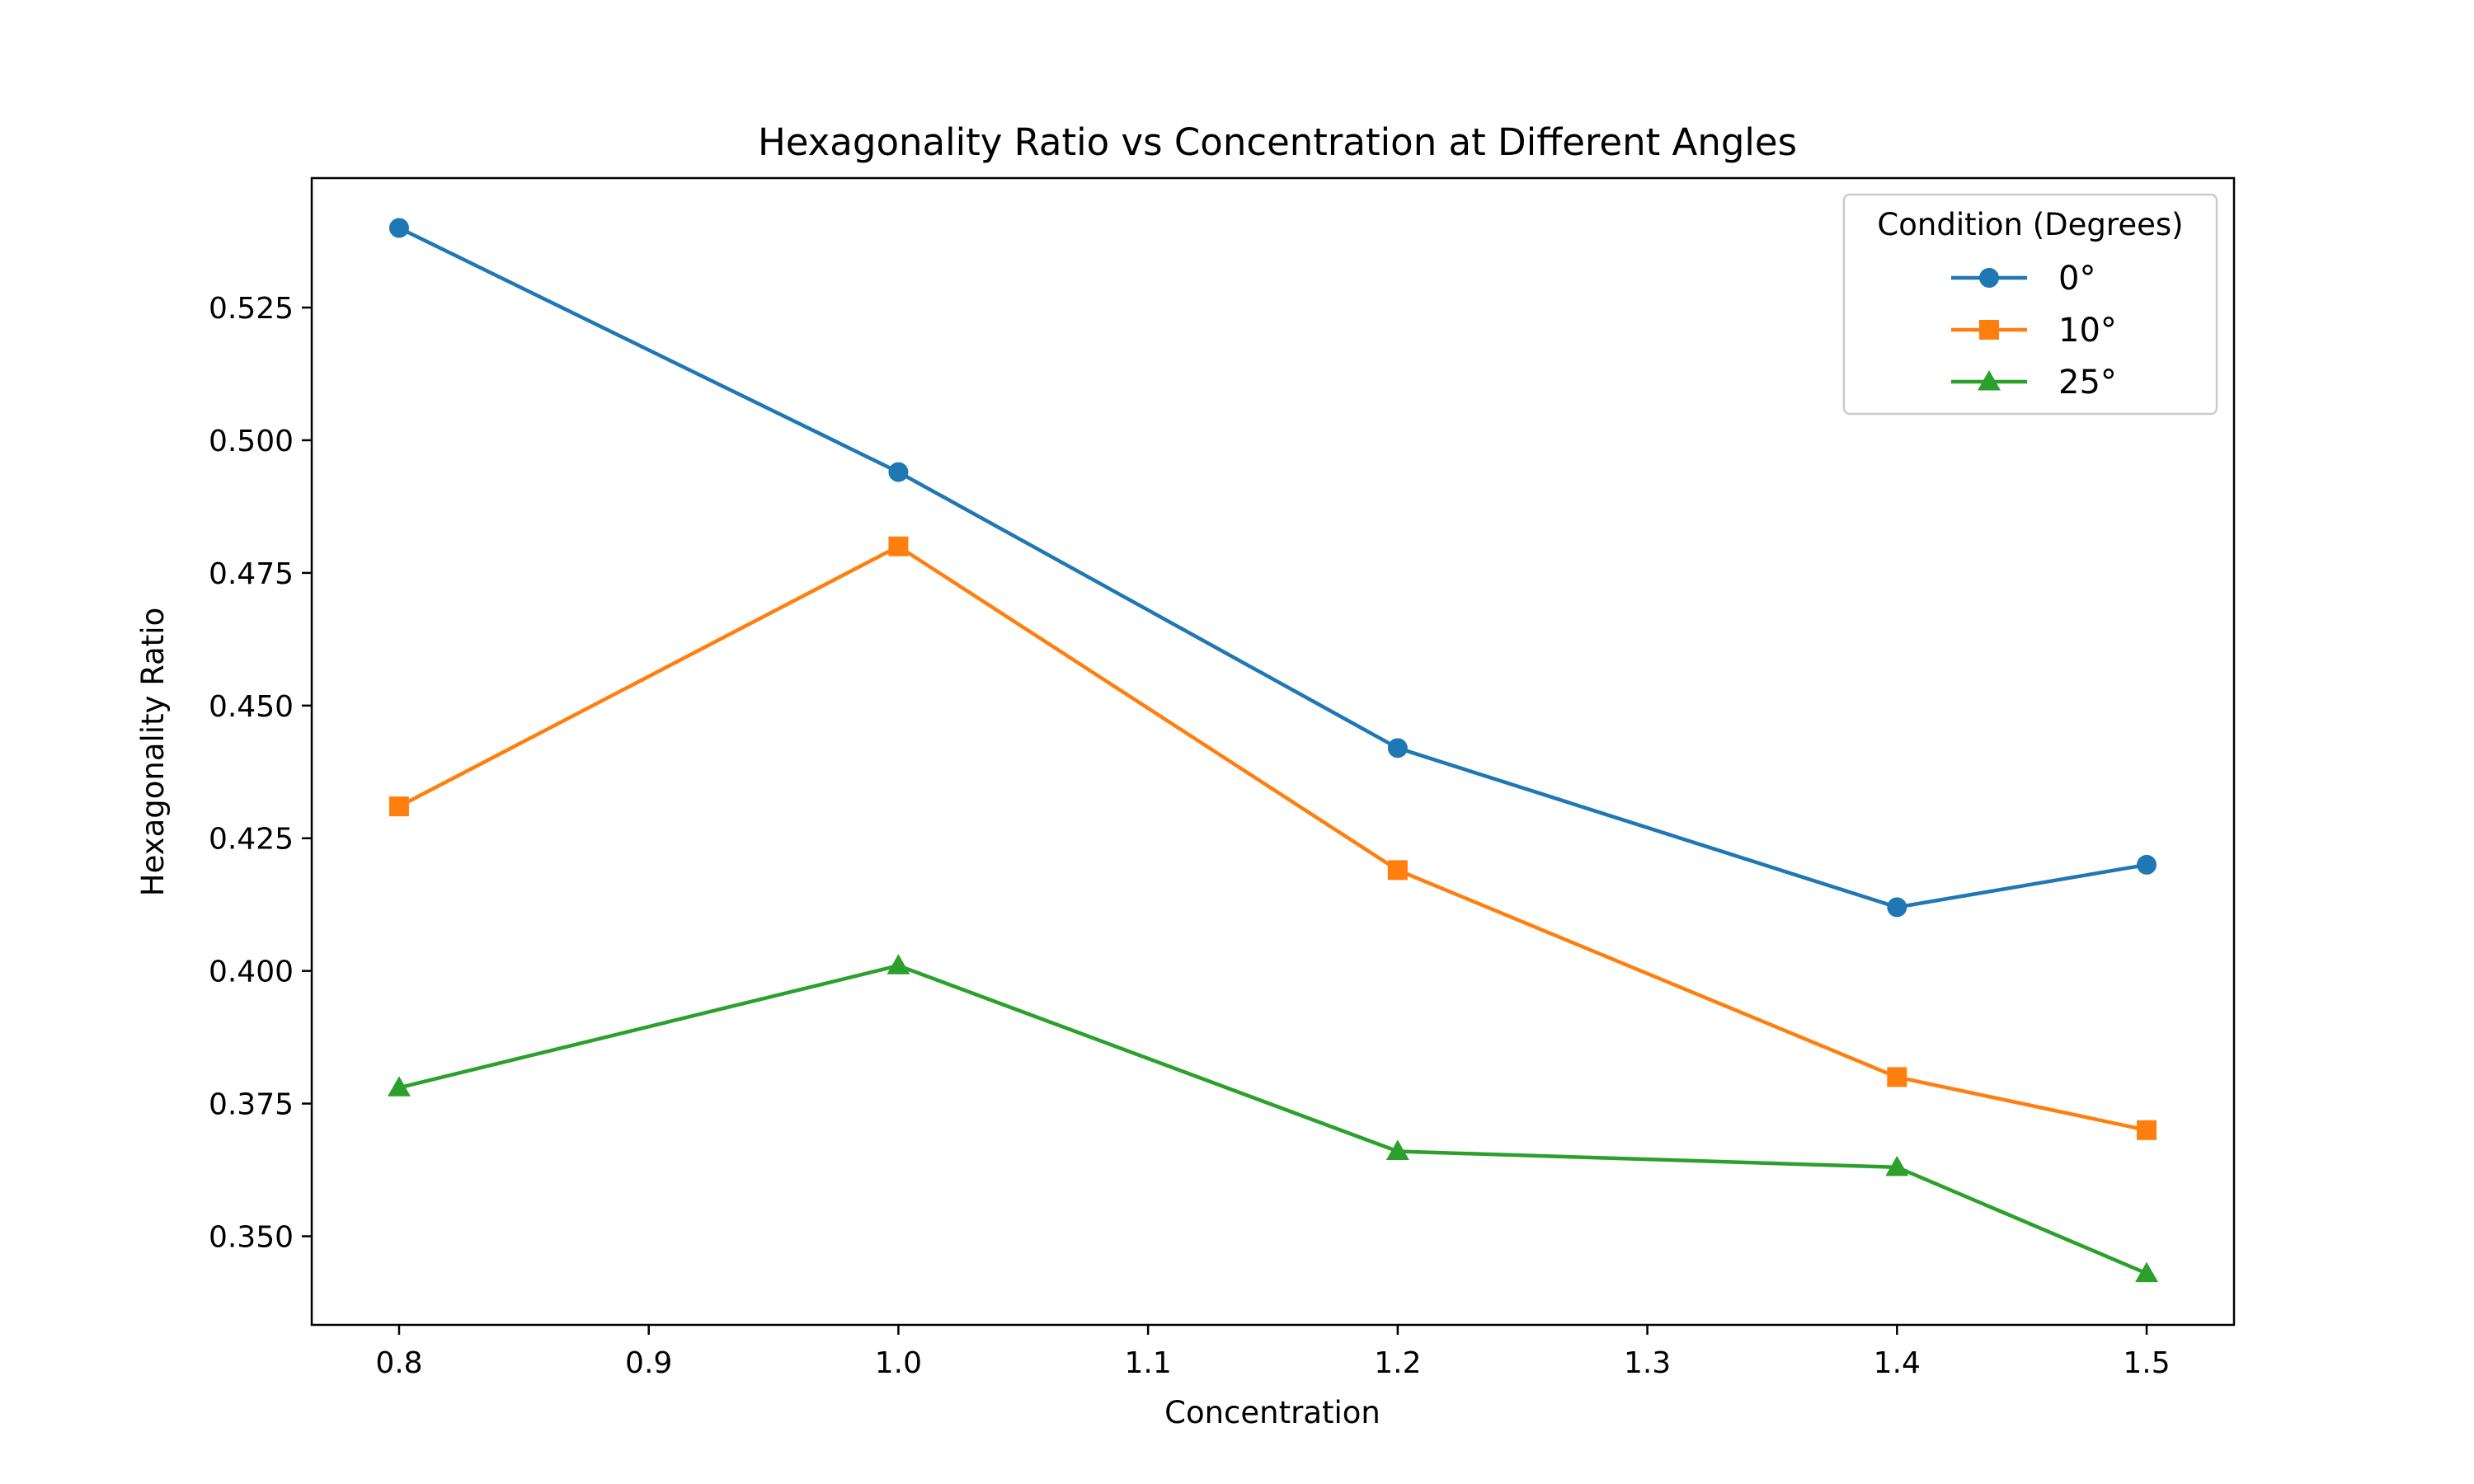 Image resolution: width=2474 pixels, height=1484 pixels. What do you see at coordinates (2087, 331) in the screenshot?
I see `legend-label: 10°` at bounding box center [2087, 331].